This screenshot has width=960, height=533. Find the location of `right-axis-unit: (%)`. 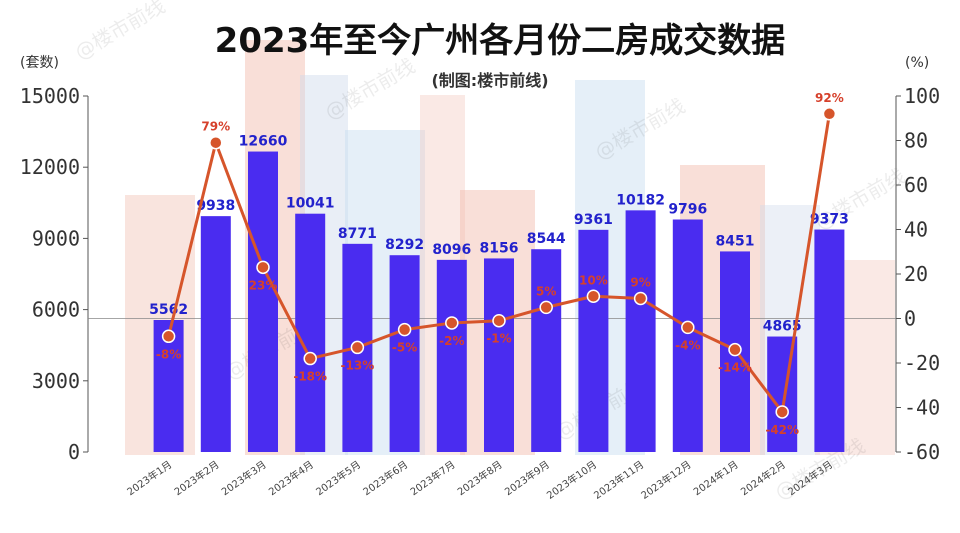

right-axis-unit: (%) is located at coordinates (917, 63).